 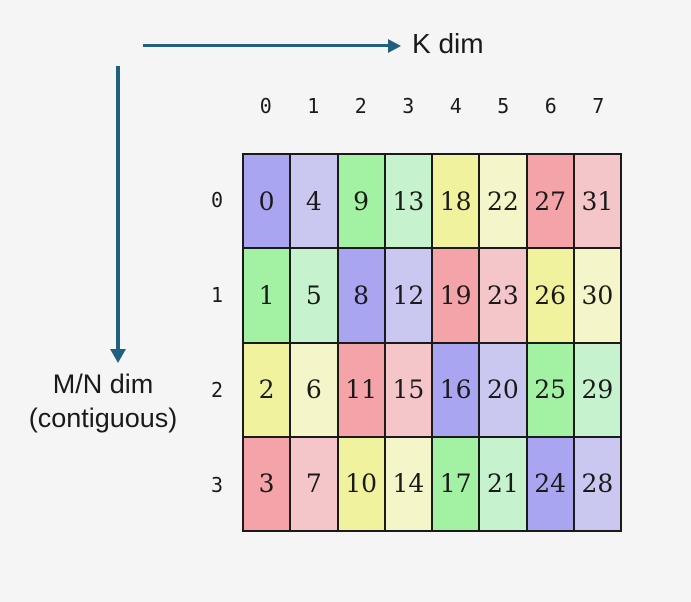 I want to click on mn-dim-arrow-line, so click(x=118, y=207).